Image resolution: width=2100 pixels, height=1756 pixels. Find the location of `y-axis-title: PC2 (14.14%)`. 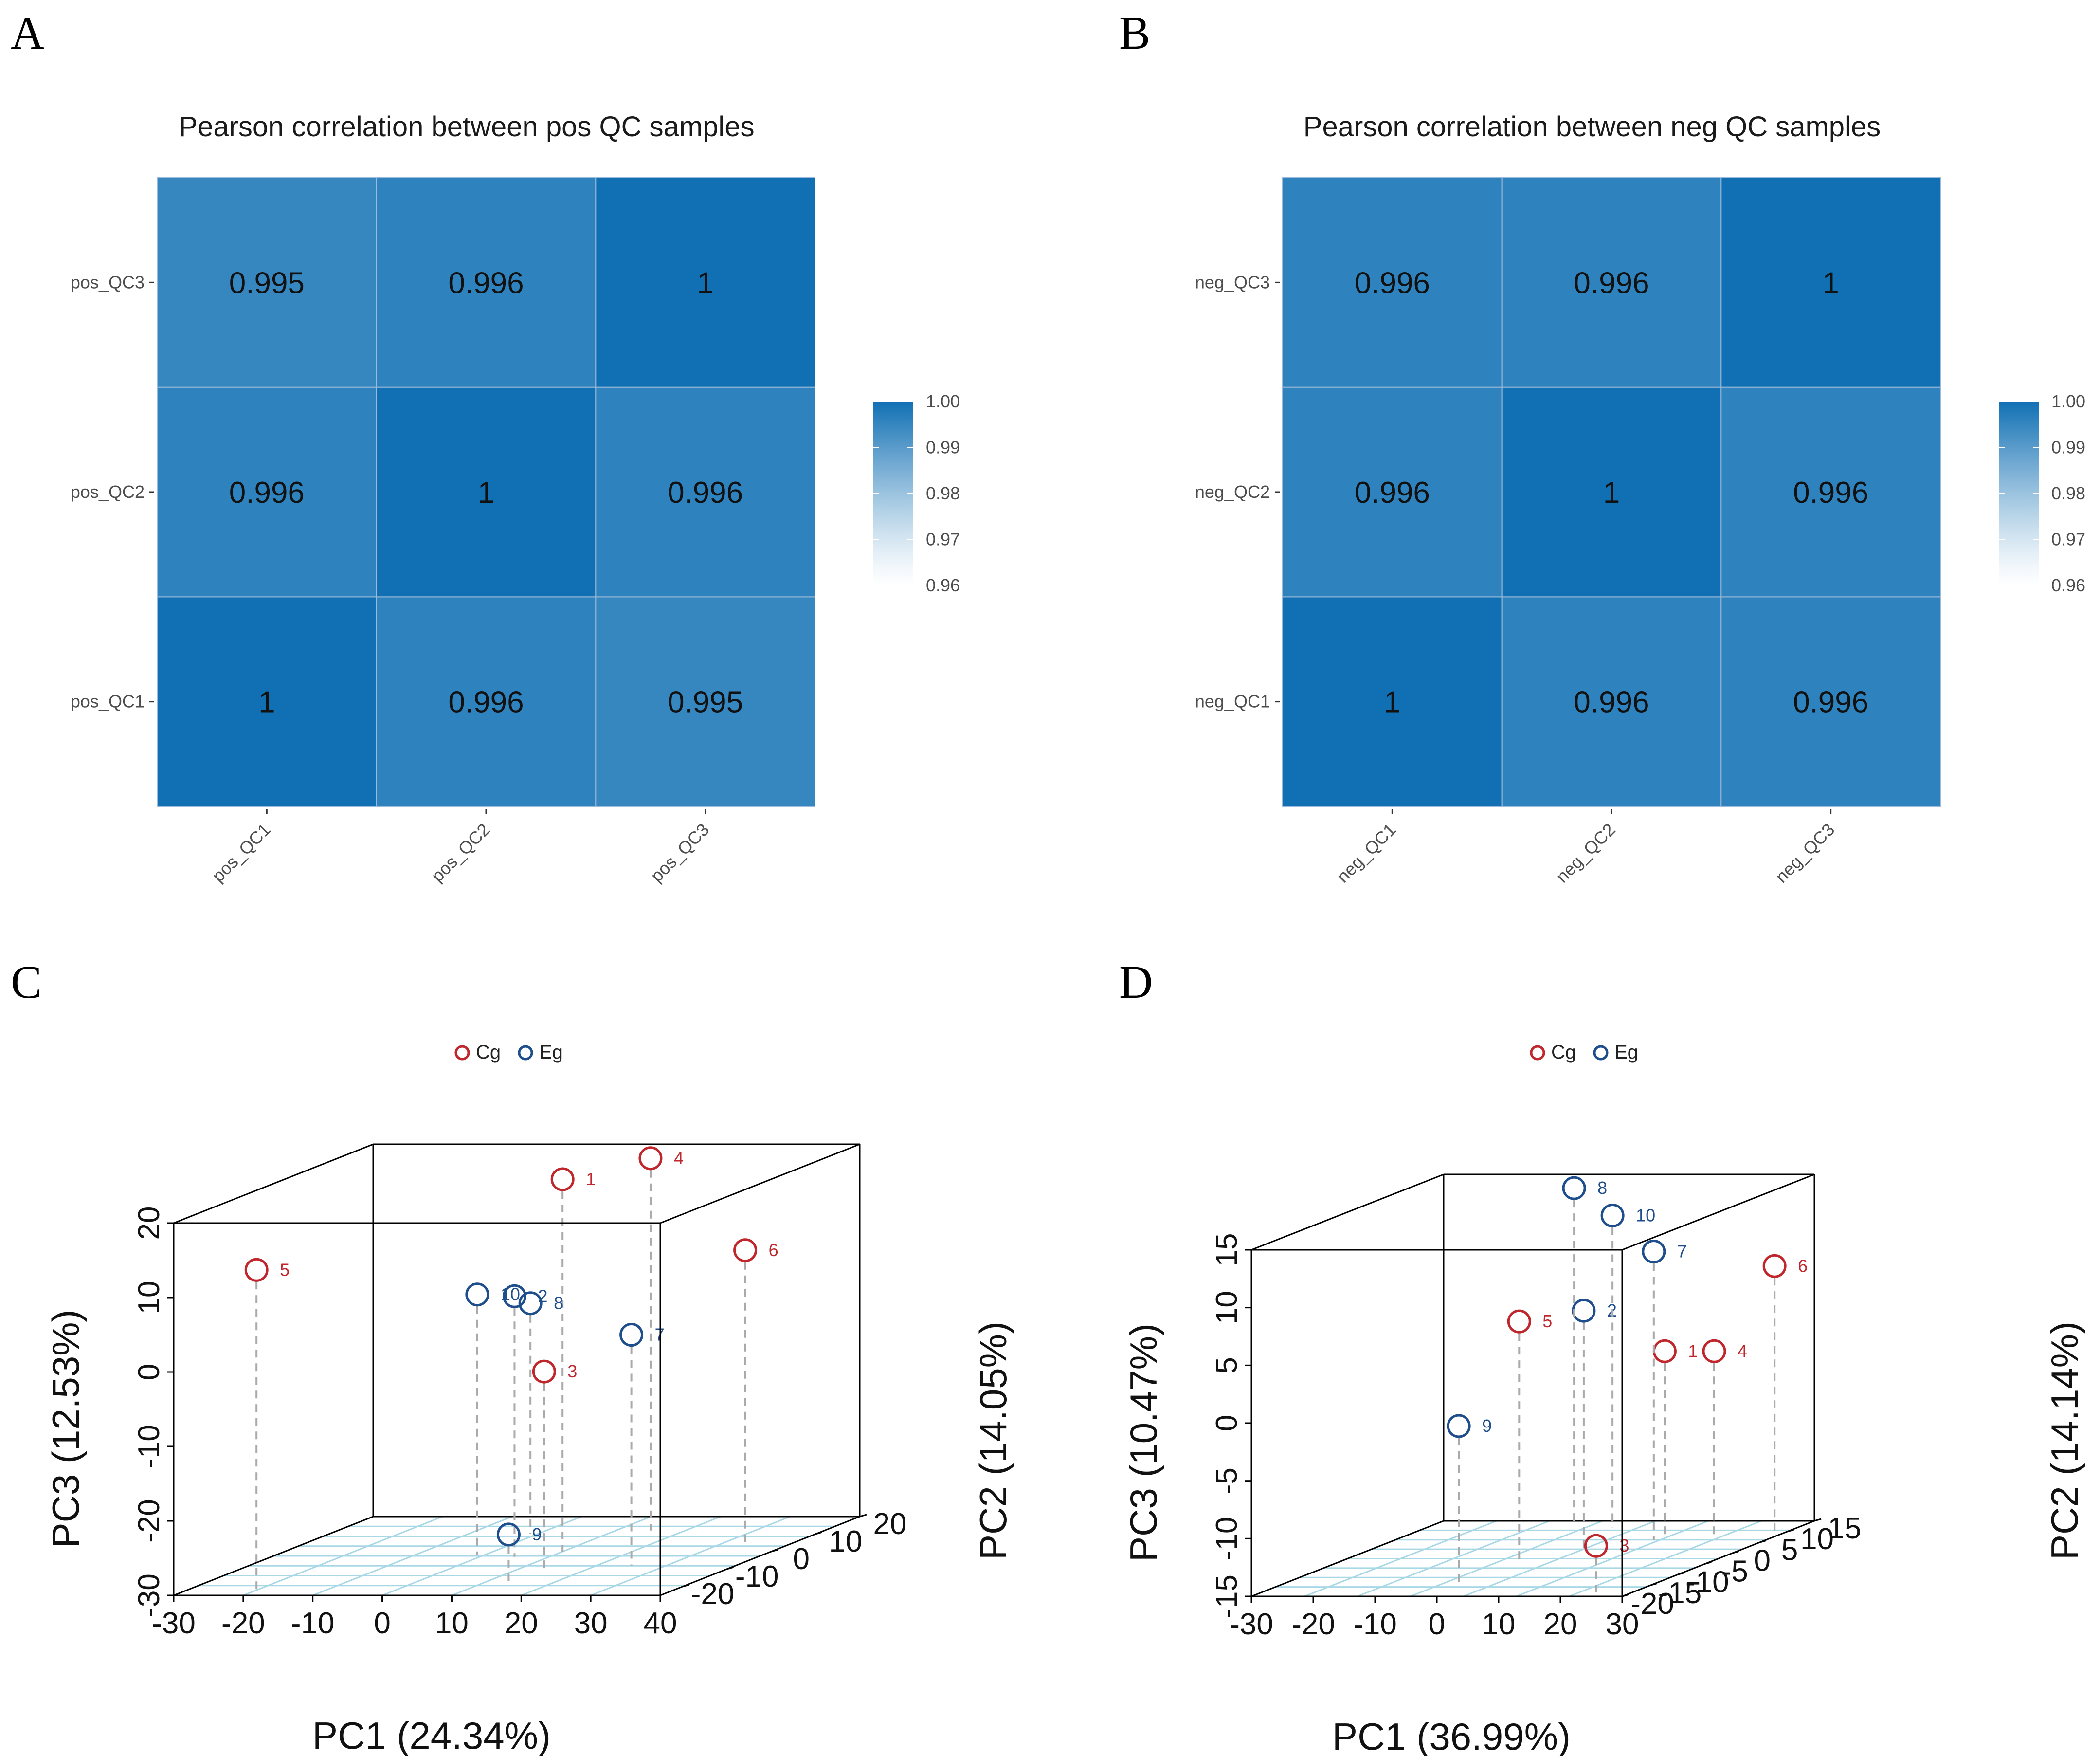

y-axis-title: PC2 (14.14%) is located at coordinates (2064, 1440).